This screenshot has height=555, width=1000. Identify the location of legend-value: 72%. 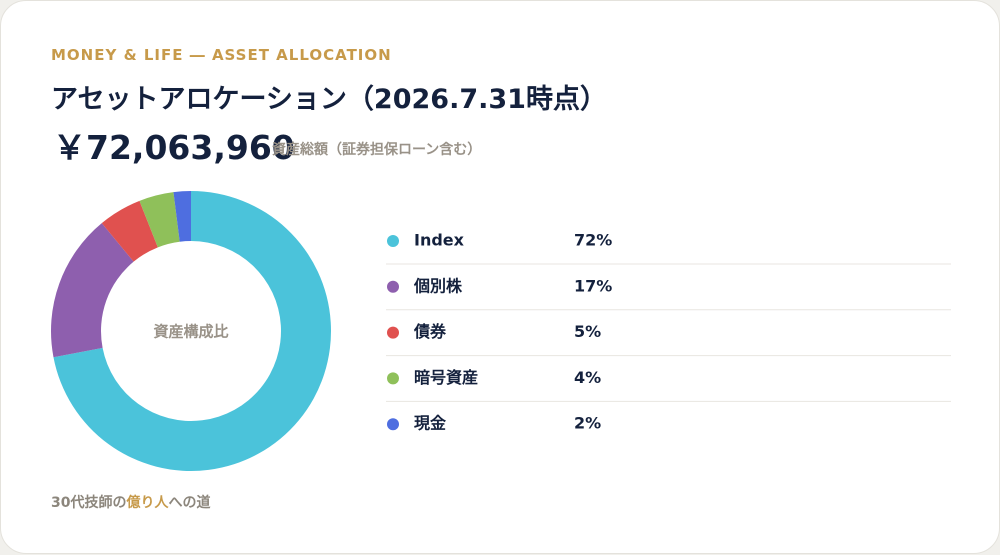
(593, 240).